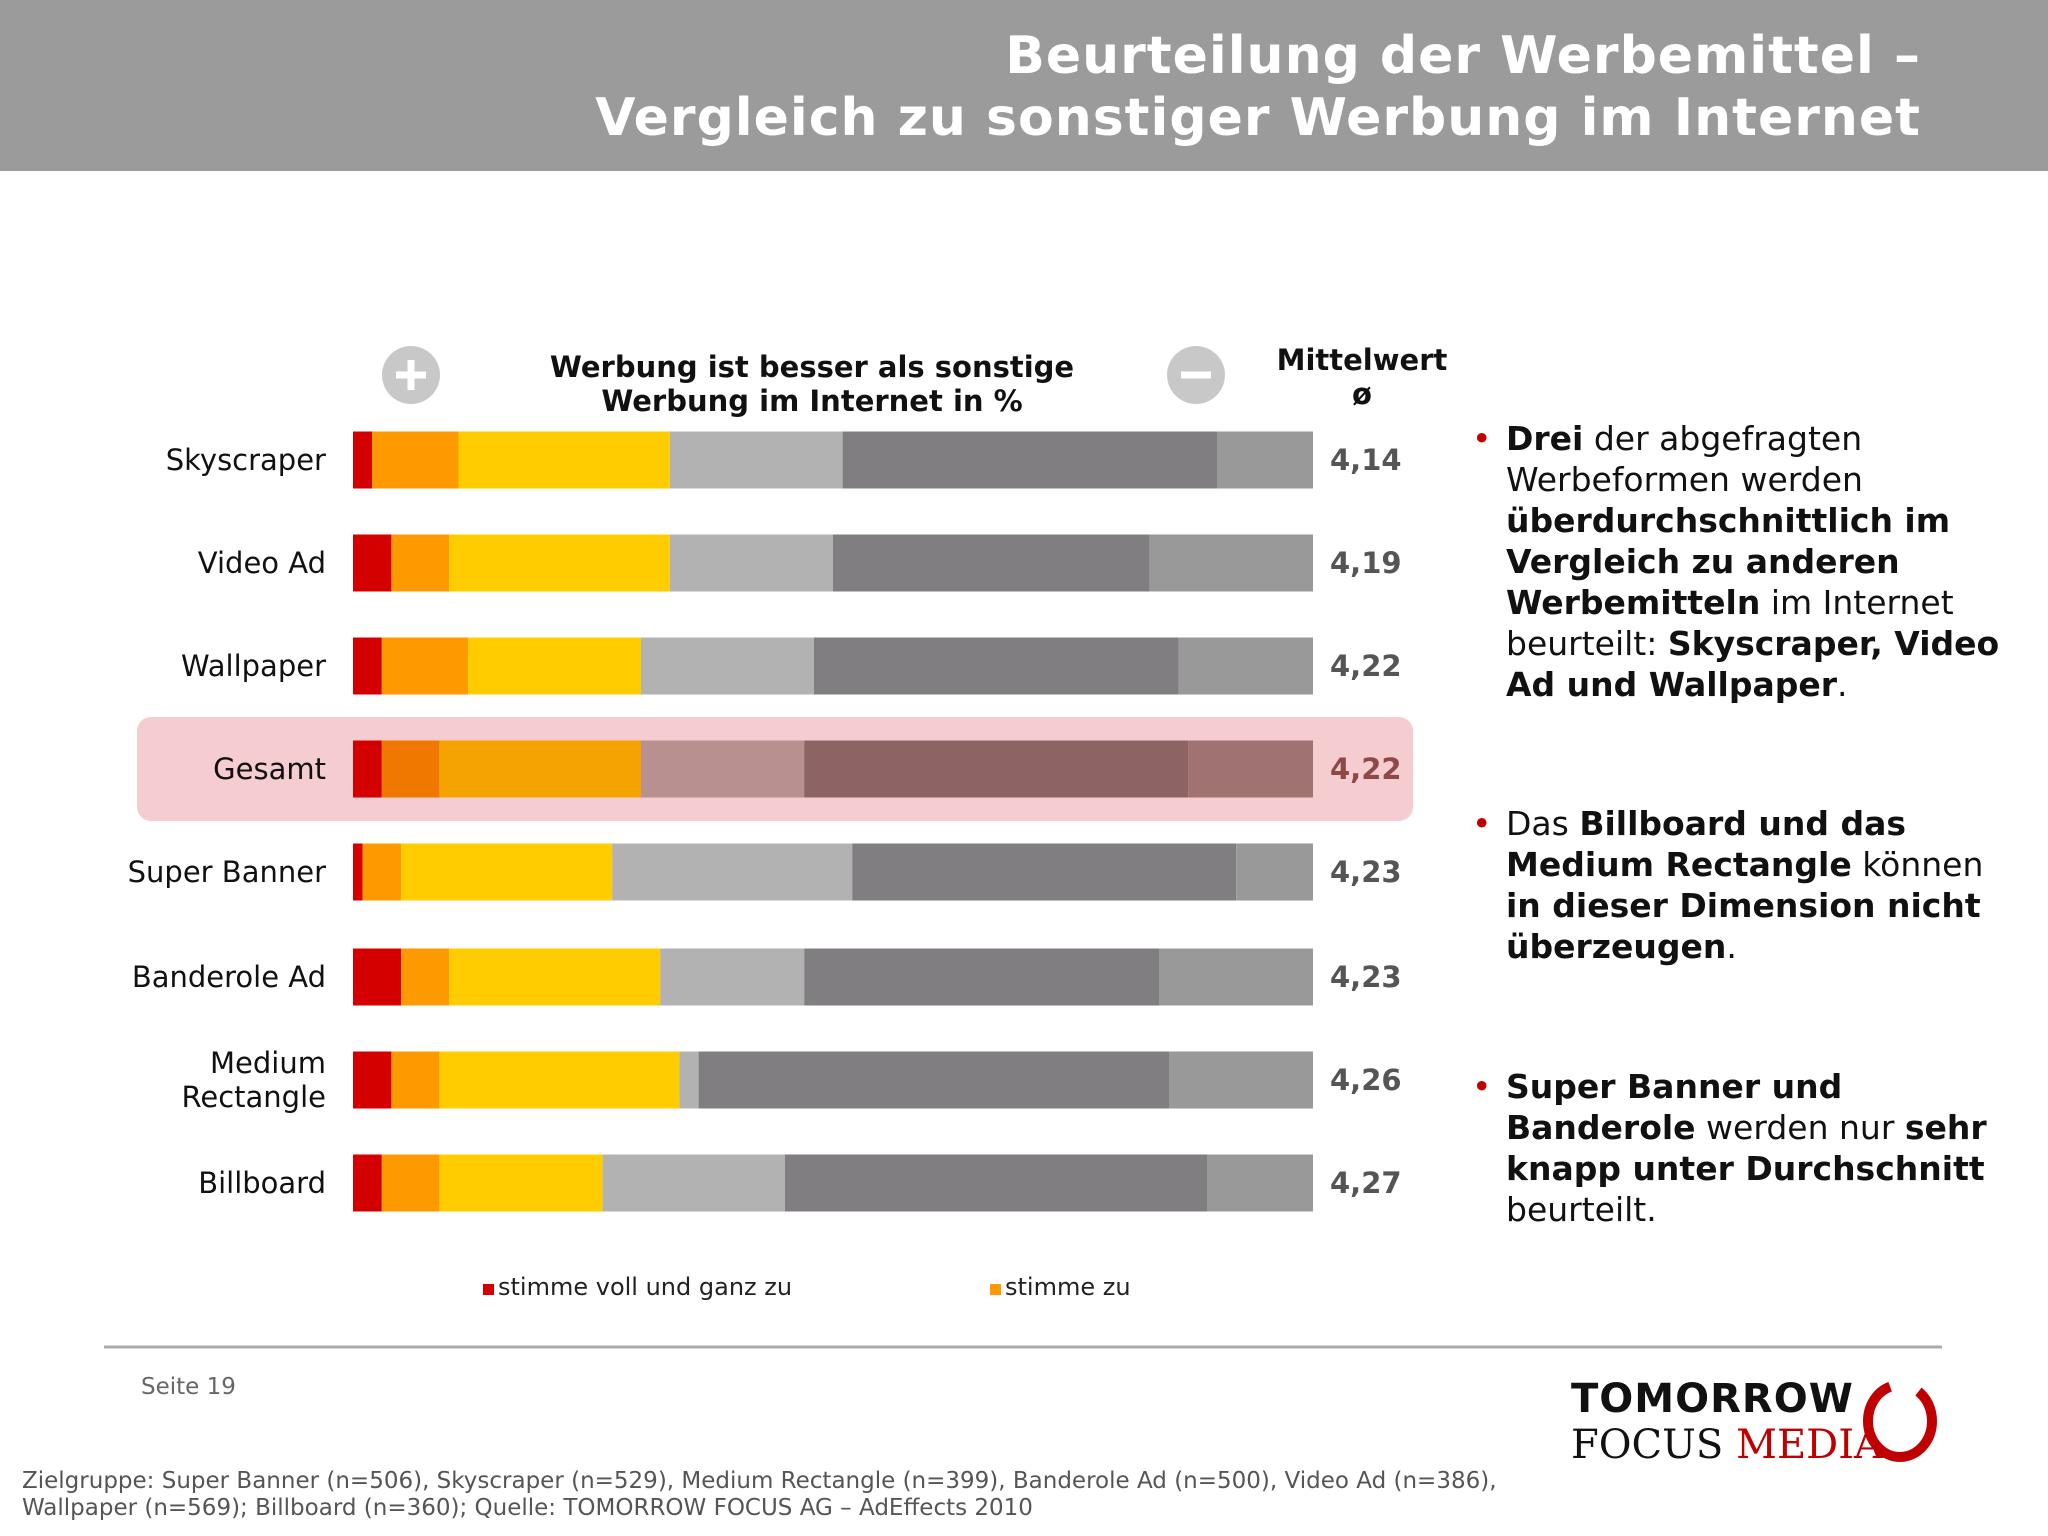 The height and width of the screenshot is (1536, 2048). I want to click on mean-header: ø, so click(1362, 394).